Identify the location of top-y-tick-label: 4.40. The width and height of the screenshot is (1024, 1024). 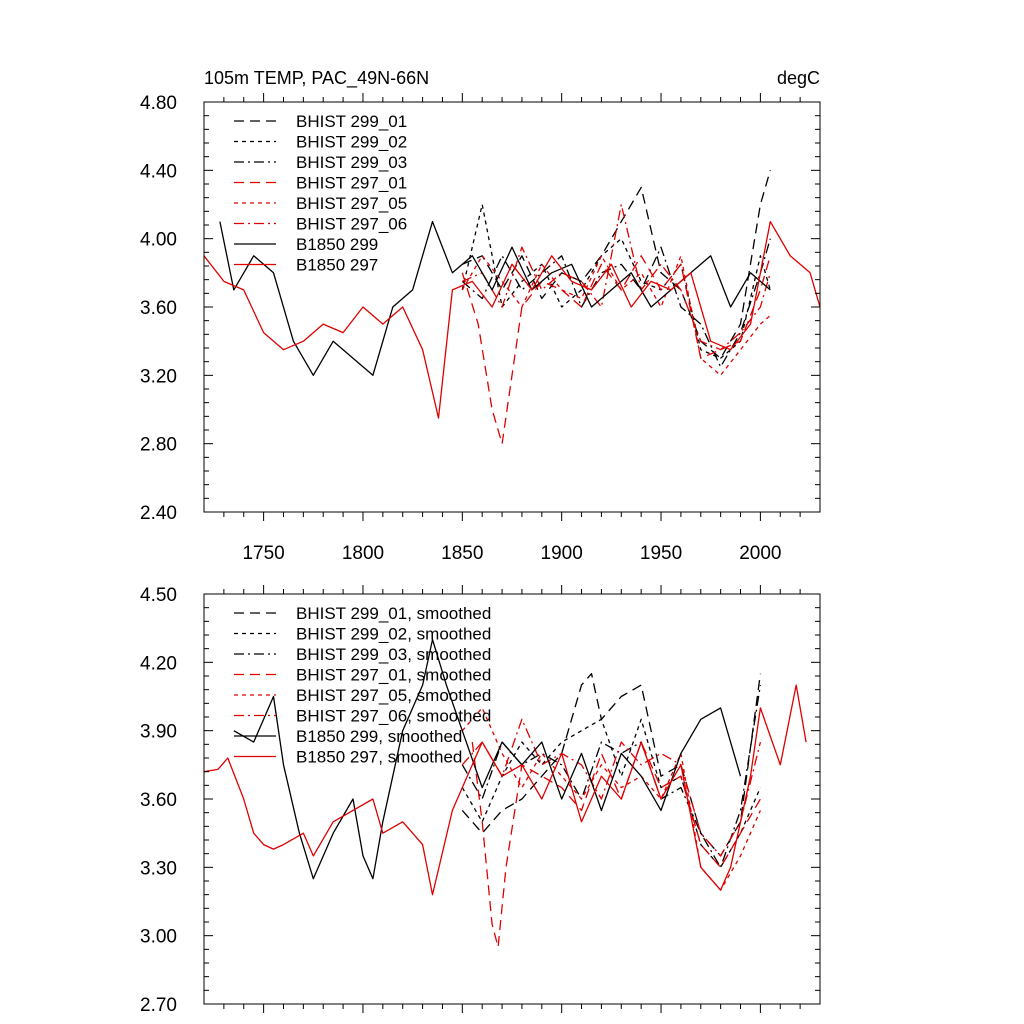
(158, 171).